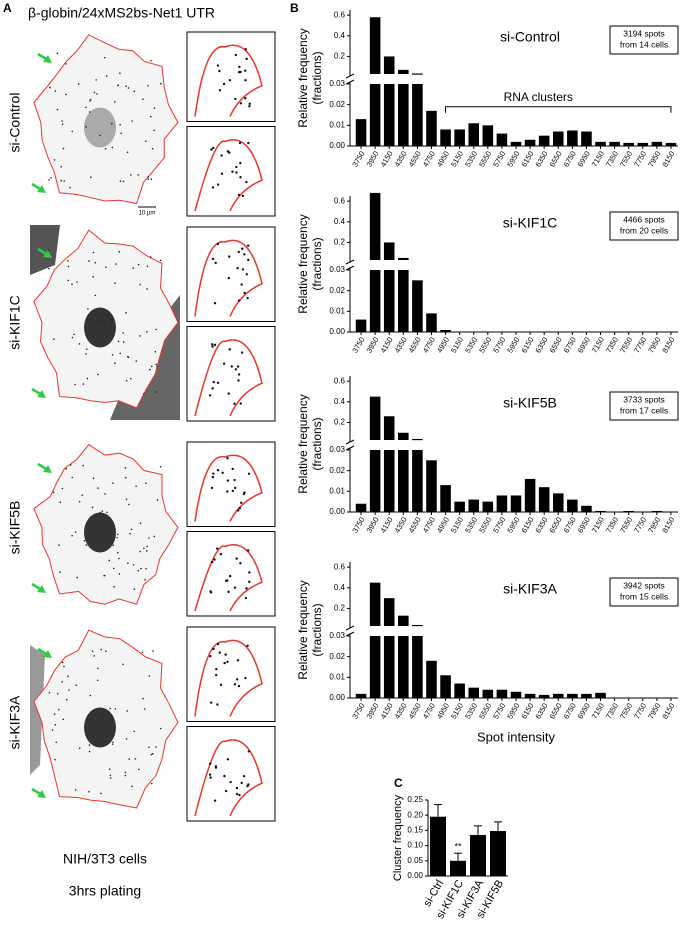  Describe the element at coordinates (317, 443) in the screenshot. I see `y-axis-label: (fractions)` at that location.